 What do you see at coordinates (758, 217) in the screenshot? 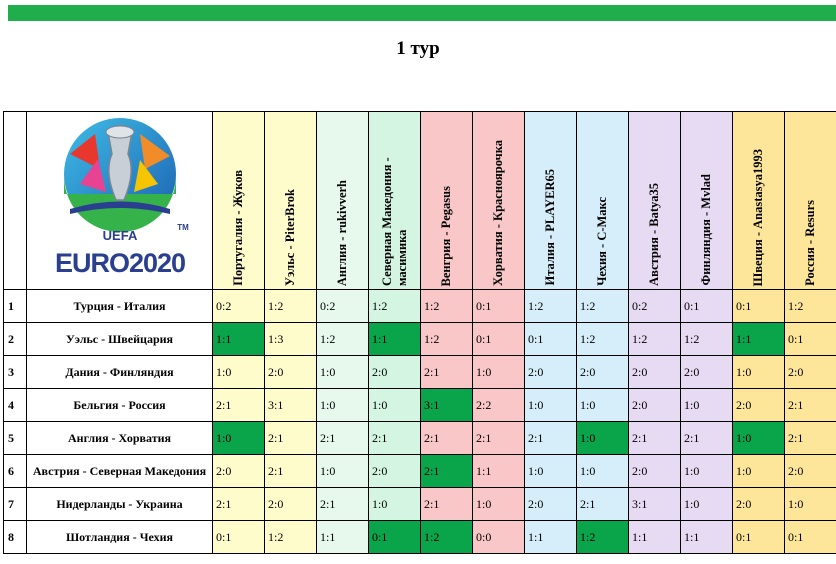
I see `player-header-label: Швеция - Anastasya1993` at bounding box center [758, 217].